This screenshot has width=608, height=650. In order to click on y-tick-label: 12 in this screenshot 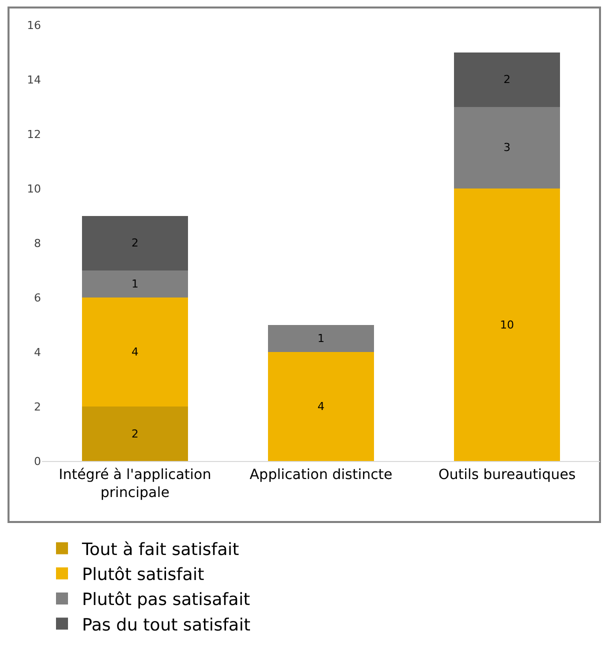, I will do `click(34, 134)`.